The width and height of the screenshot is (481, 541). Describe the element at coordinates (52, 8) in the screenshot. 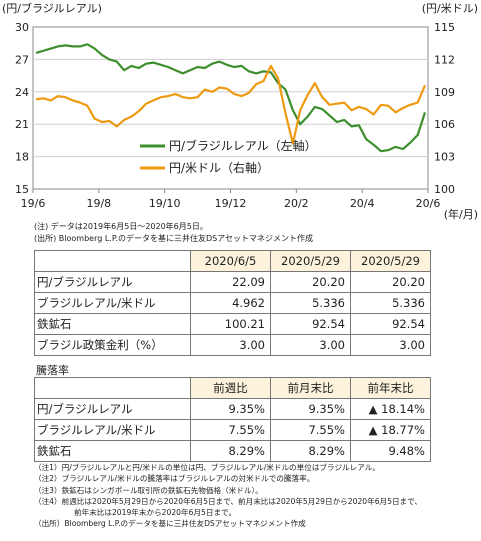

I see `left-axis-title: (円/ブラジルレアル)` at that location.